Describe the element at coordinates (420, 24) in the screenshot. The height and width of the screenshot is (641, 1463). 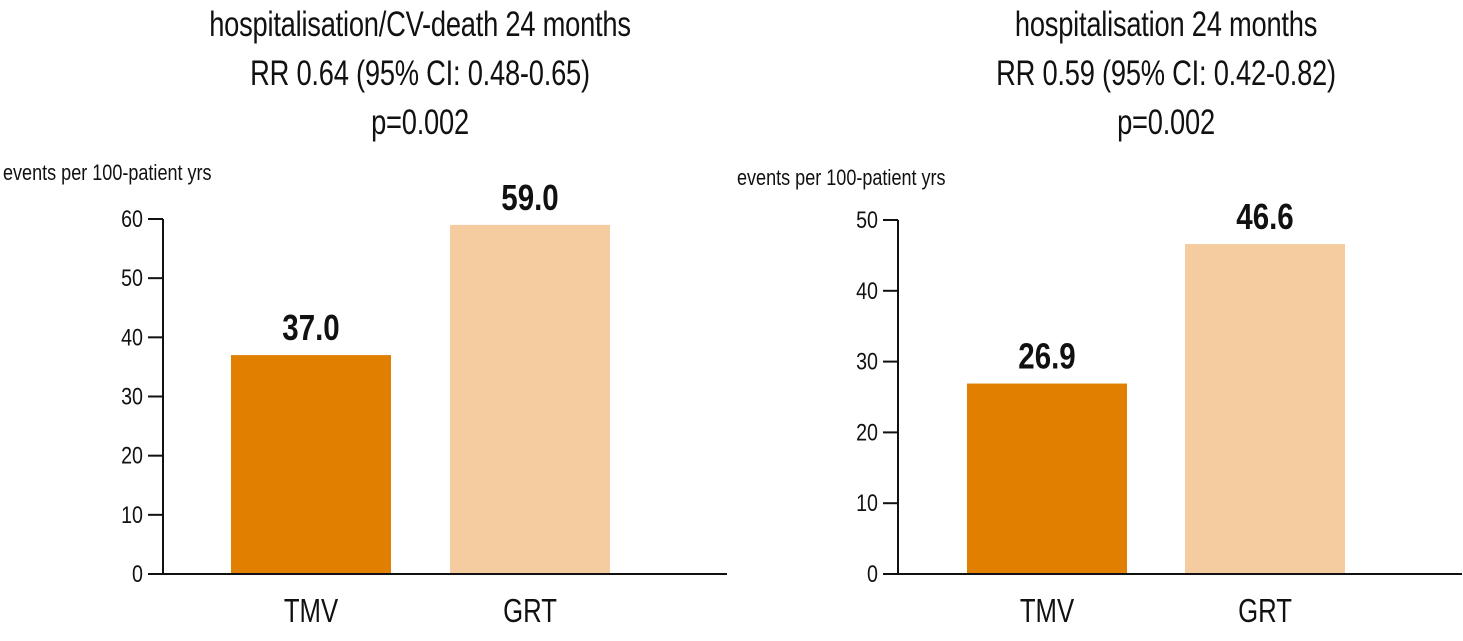
I see `chart-title-line-1: hospitalisation/CV-death 24 months` at that location.